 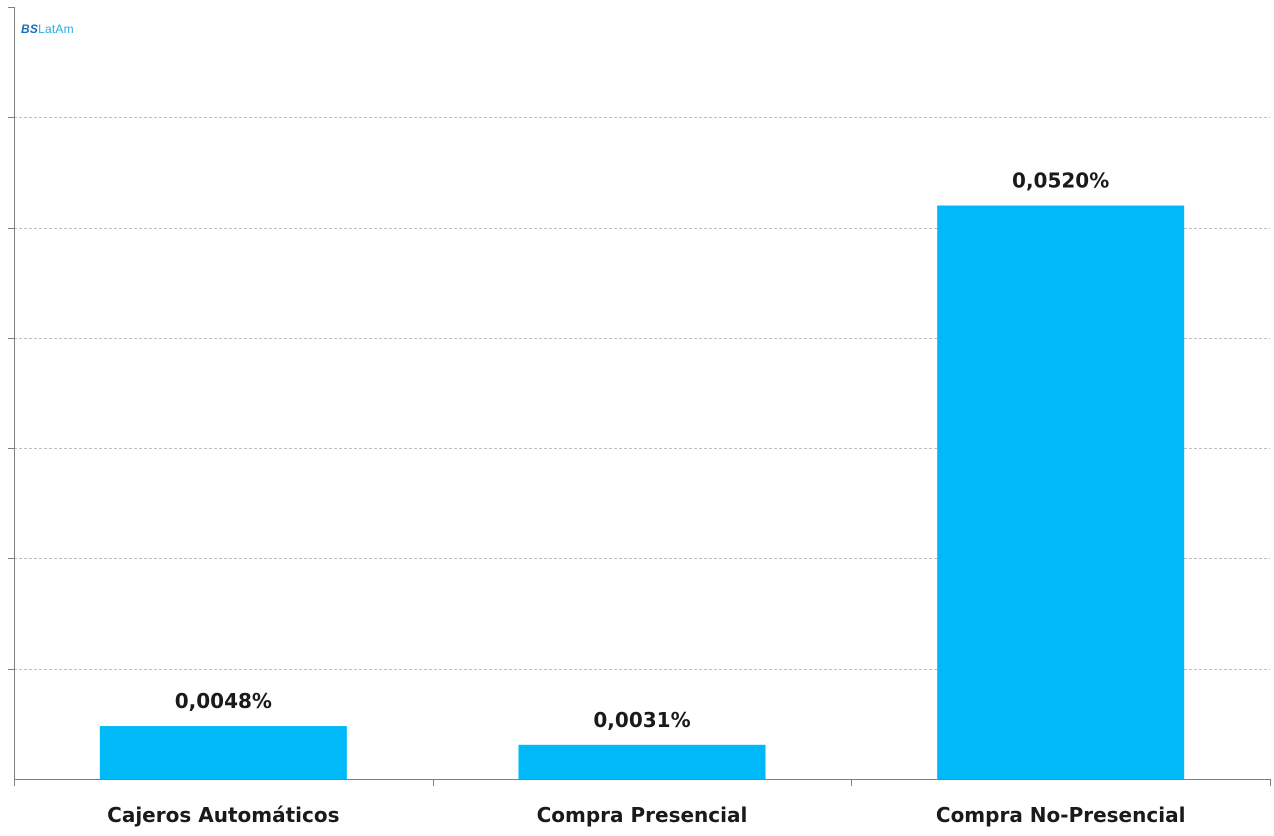 What do you see at coordinates (30, 29) in the screenshot?
I see `watermark-prefix: BS` at bounding box center [30, 29].